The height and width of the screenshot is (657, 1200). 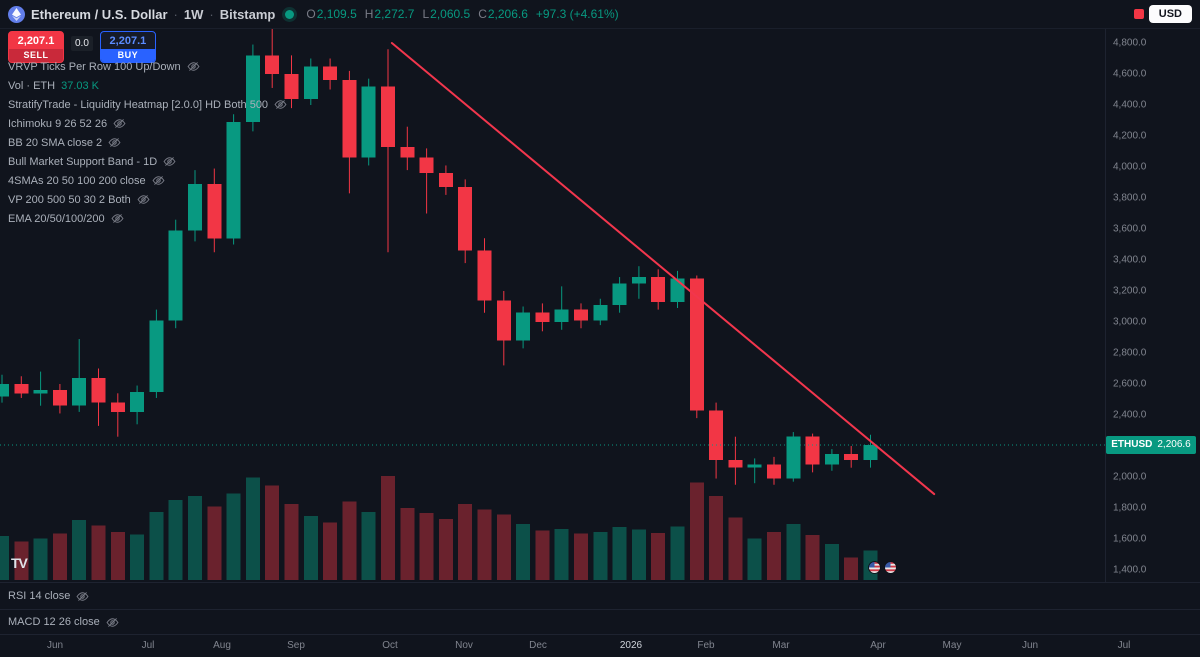 I want to click on exchange-label: Bitstamp, so click(x=247, y=14).